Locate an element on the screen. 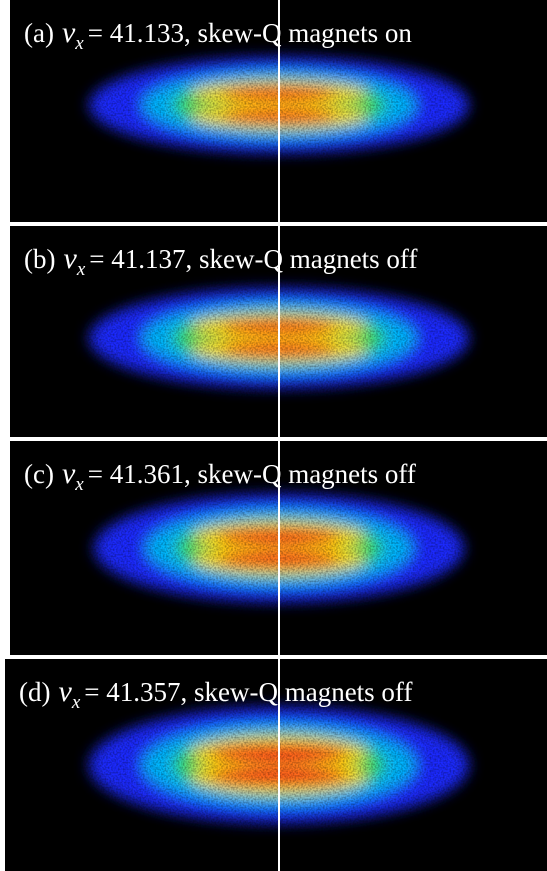 Image resolution: width=547 pixels, height=871 pixels. panel-label: (a) νx = 41.133, skew-Q magnets on is located at coordinates (218, 35).